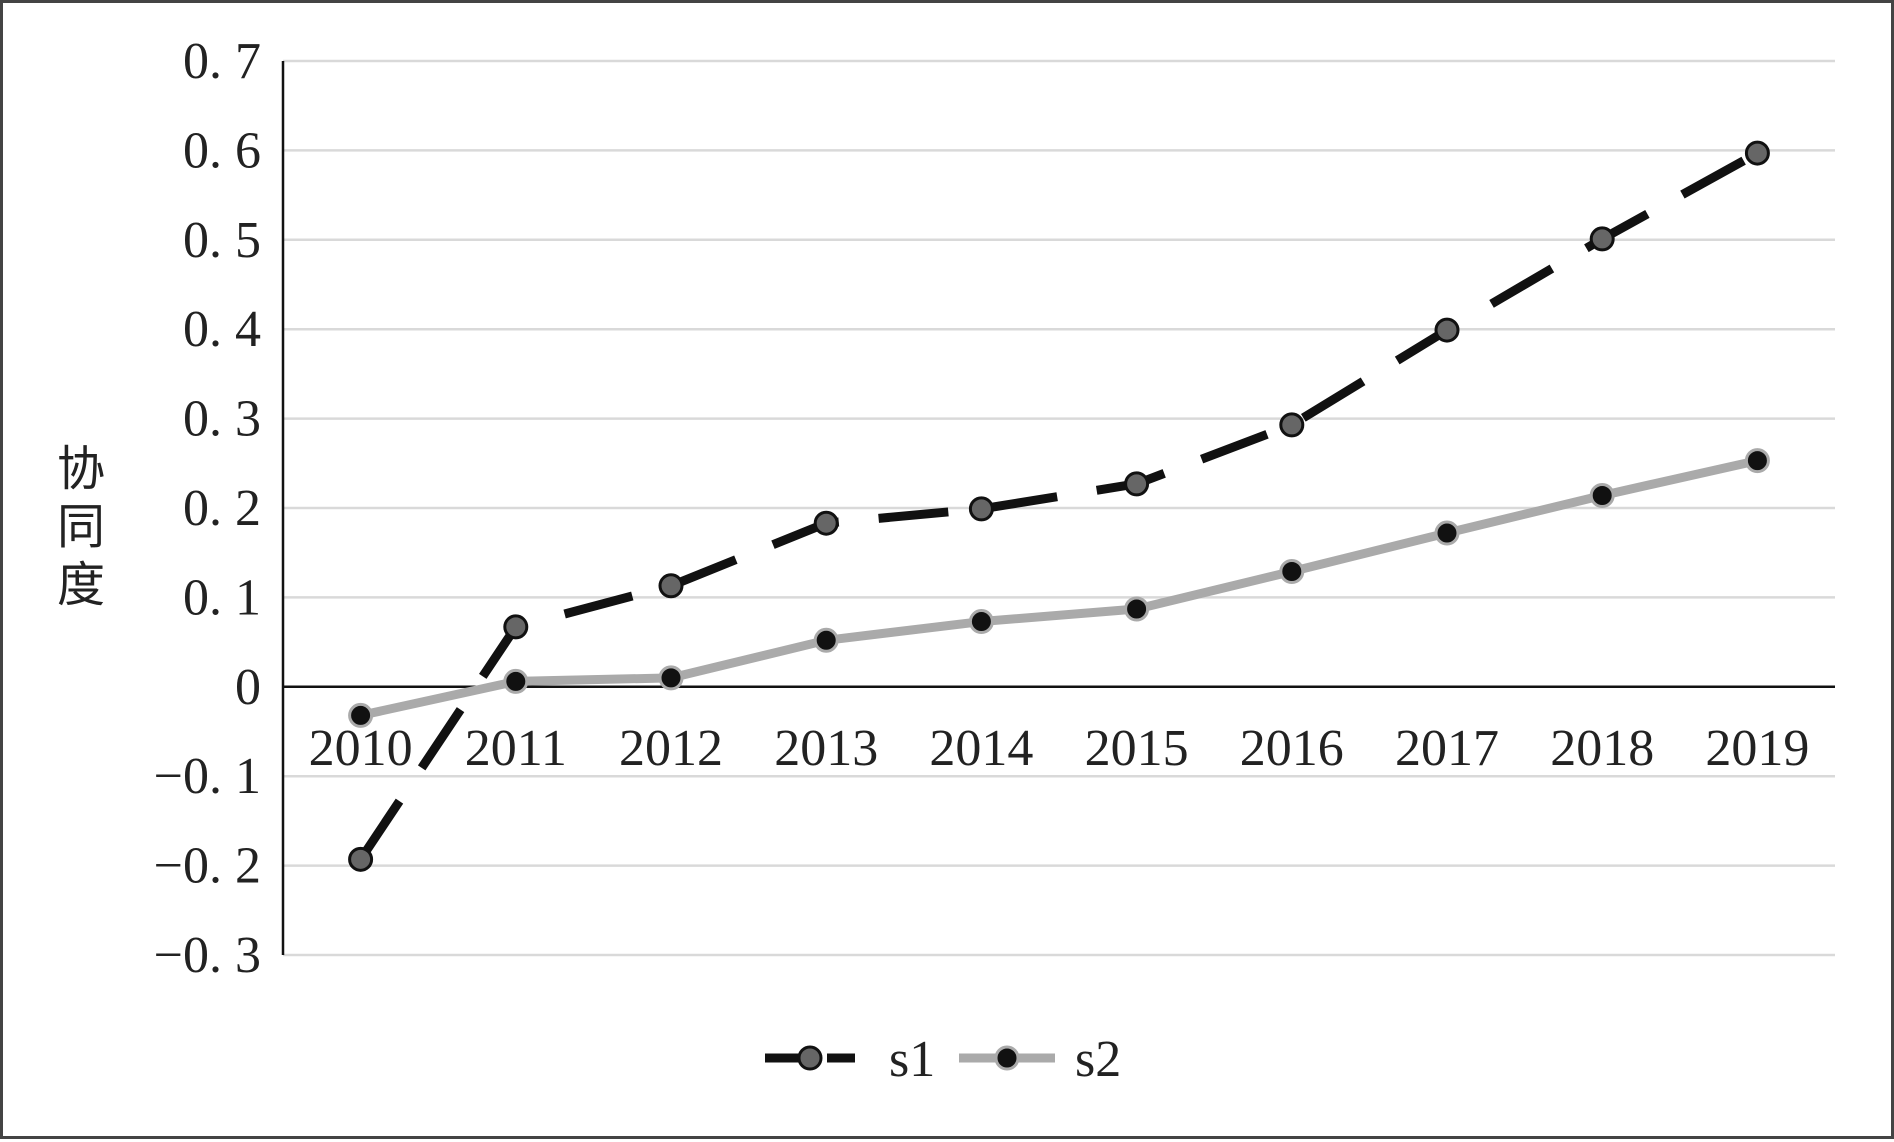  Describe the element at coordinates (222, 61) in the screenshot. I see `y-tick-label: 0. 7` at that location.